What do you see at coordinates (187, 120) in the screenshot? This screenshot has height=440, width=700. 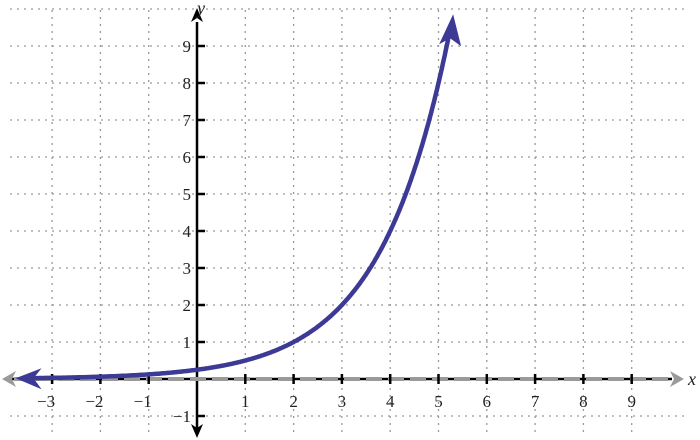 I see `y-tick-label: 7` at bounding box center [187, 120].